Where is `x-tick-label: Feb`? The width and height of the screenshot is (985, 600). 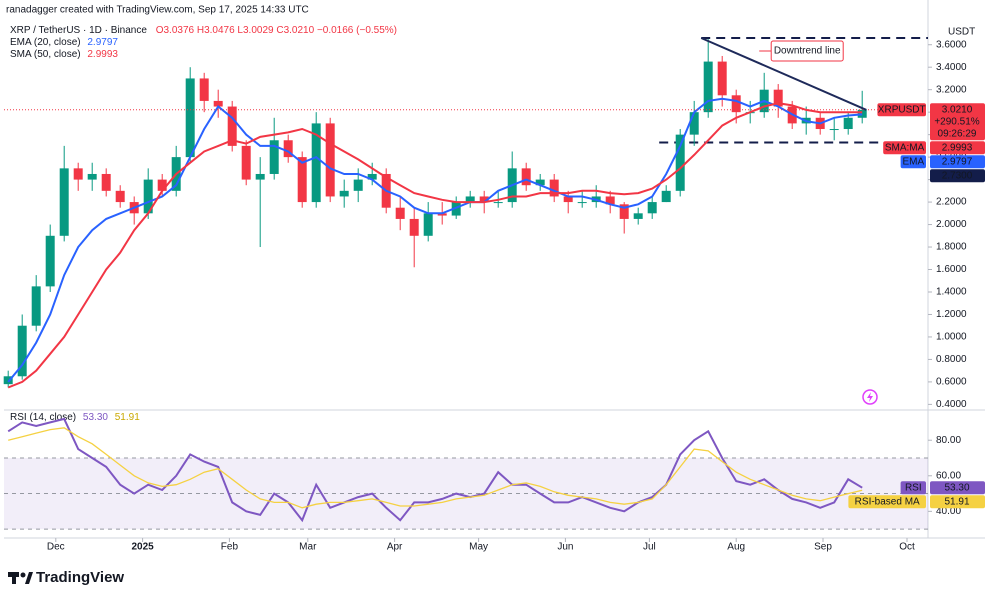
x-tick-label: Feb is located at coordinates (230, 547).